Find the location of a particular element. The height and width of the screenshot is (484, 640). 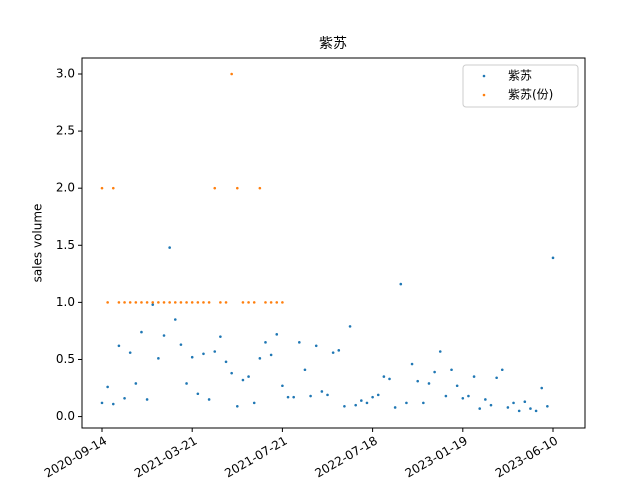

y-tick-label: 3.0 is located at coordinates (65, 73).